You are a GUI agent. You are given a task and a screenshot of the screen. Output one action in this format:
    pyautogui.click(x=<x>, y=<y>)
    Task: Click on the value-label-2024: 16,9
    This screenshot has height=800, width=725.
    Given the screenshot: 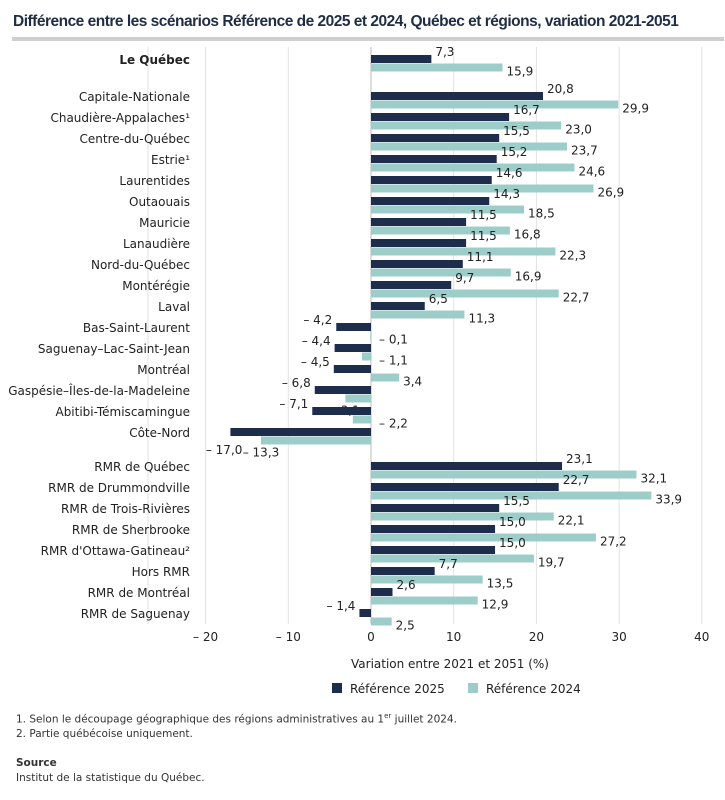 What is the action you would take?
    pyautogui.click(x=528, y=277)
    